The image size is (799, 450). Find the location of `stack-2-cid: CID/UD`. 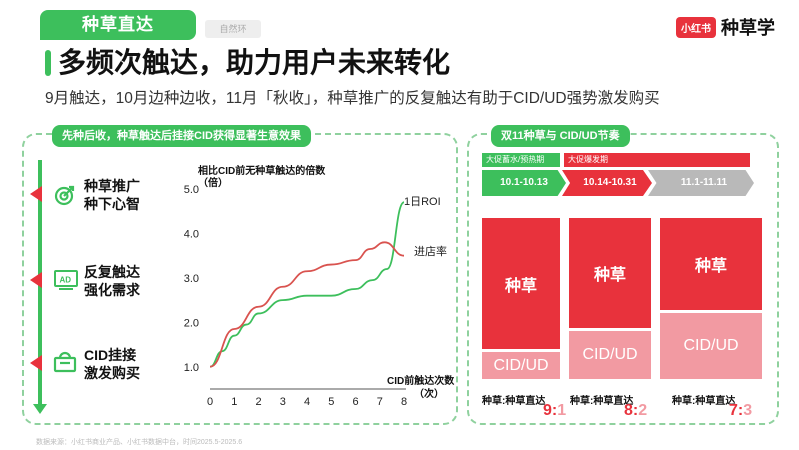

stack-2-cid: CID/UD is located at coordinates (610, 355).